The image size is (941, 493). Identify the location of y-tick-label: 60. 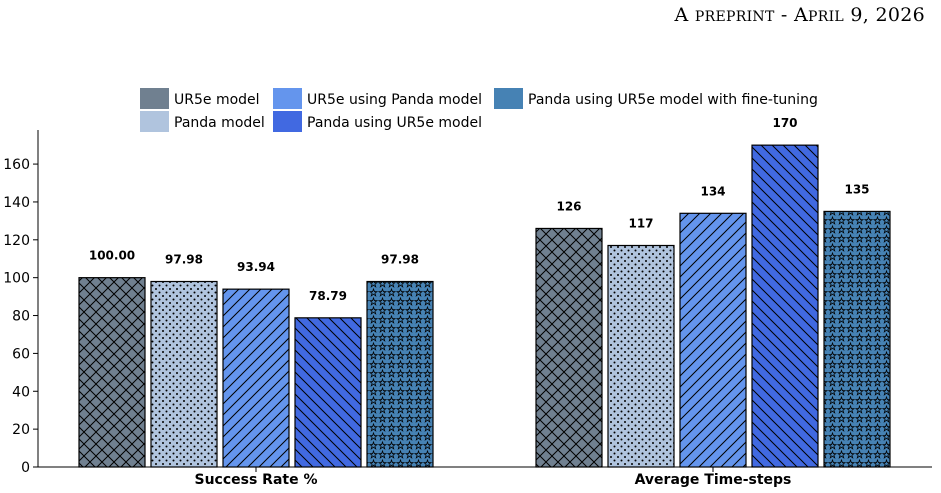
(21, 354).